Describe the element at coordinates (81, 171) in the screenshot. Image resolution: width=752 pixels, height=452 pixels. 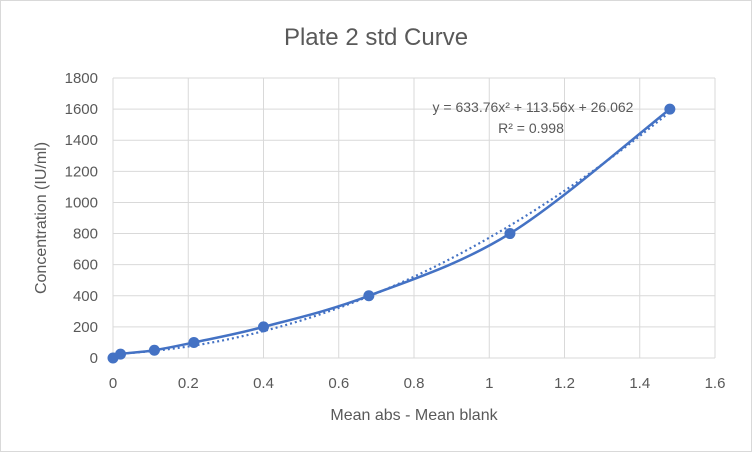
I see `y-tick-label: 1200` at that location.